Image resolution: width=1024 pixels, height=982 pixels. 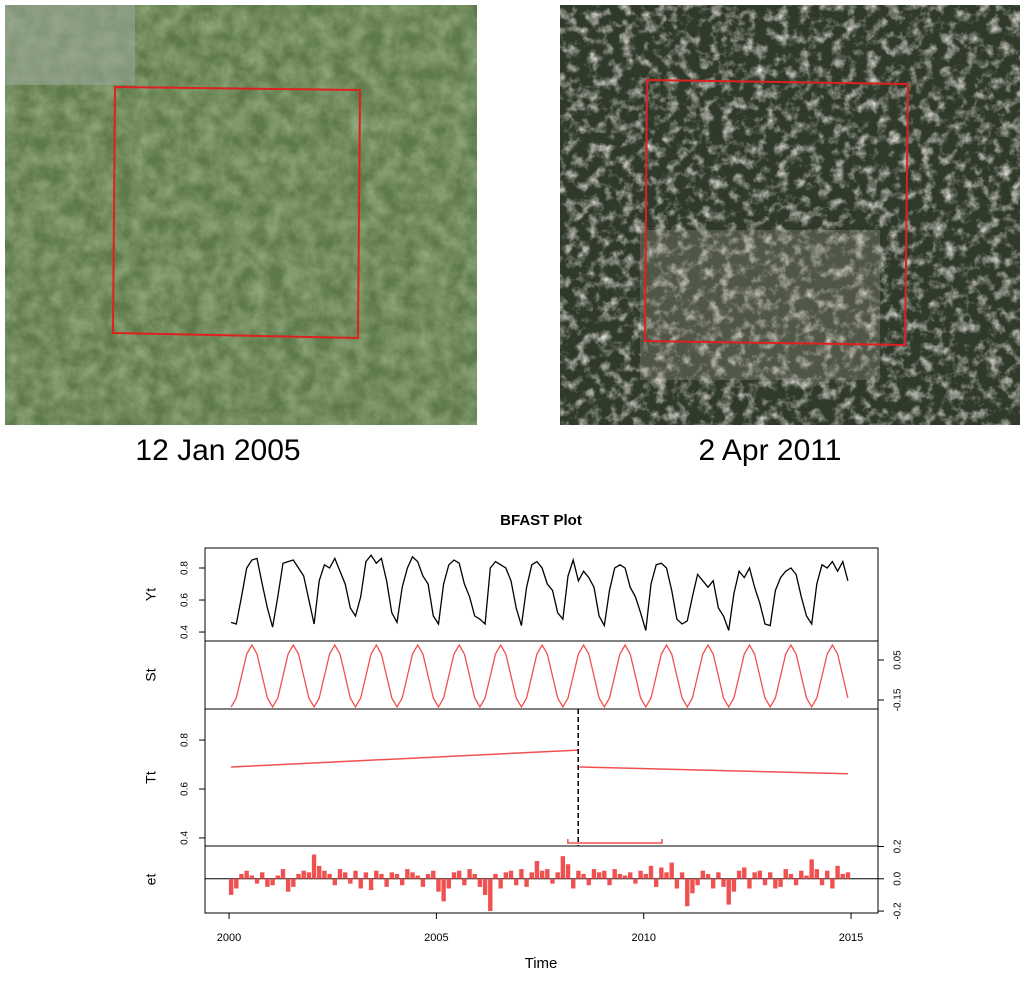 I want to click on image-caption: 2 Apr 2011, so click(x=770, y=450).